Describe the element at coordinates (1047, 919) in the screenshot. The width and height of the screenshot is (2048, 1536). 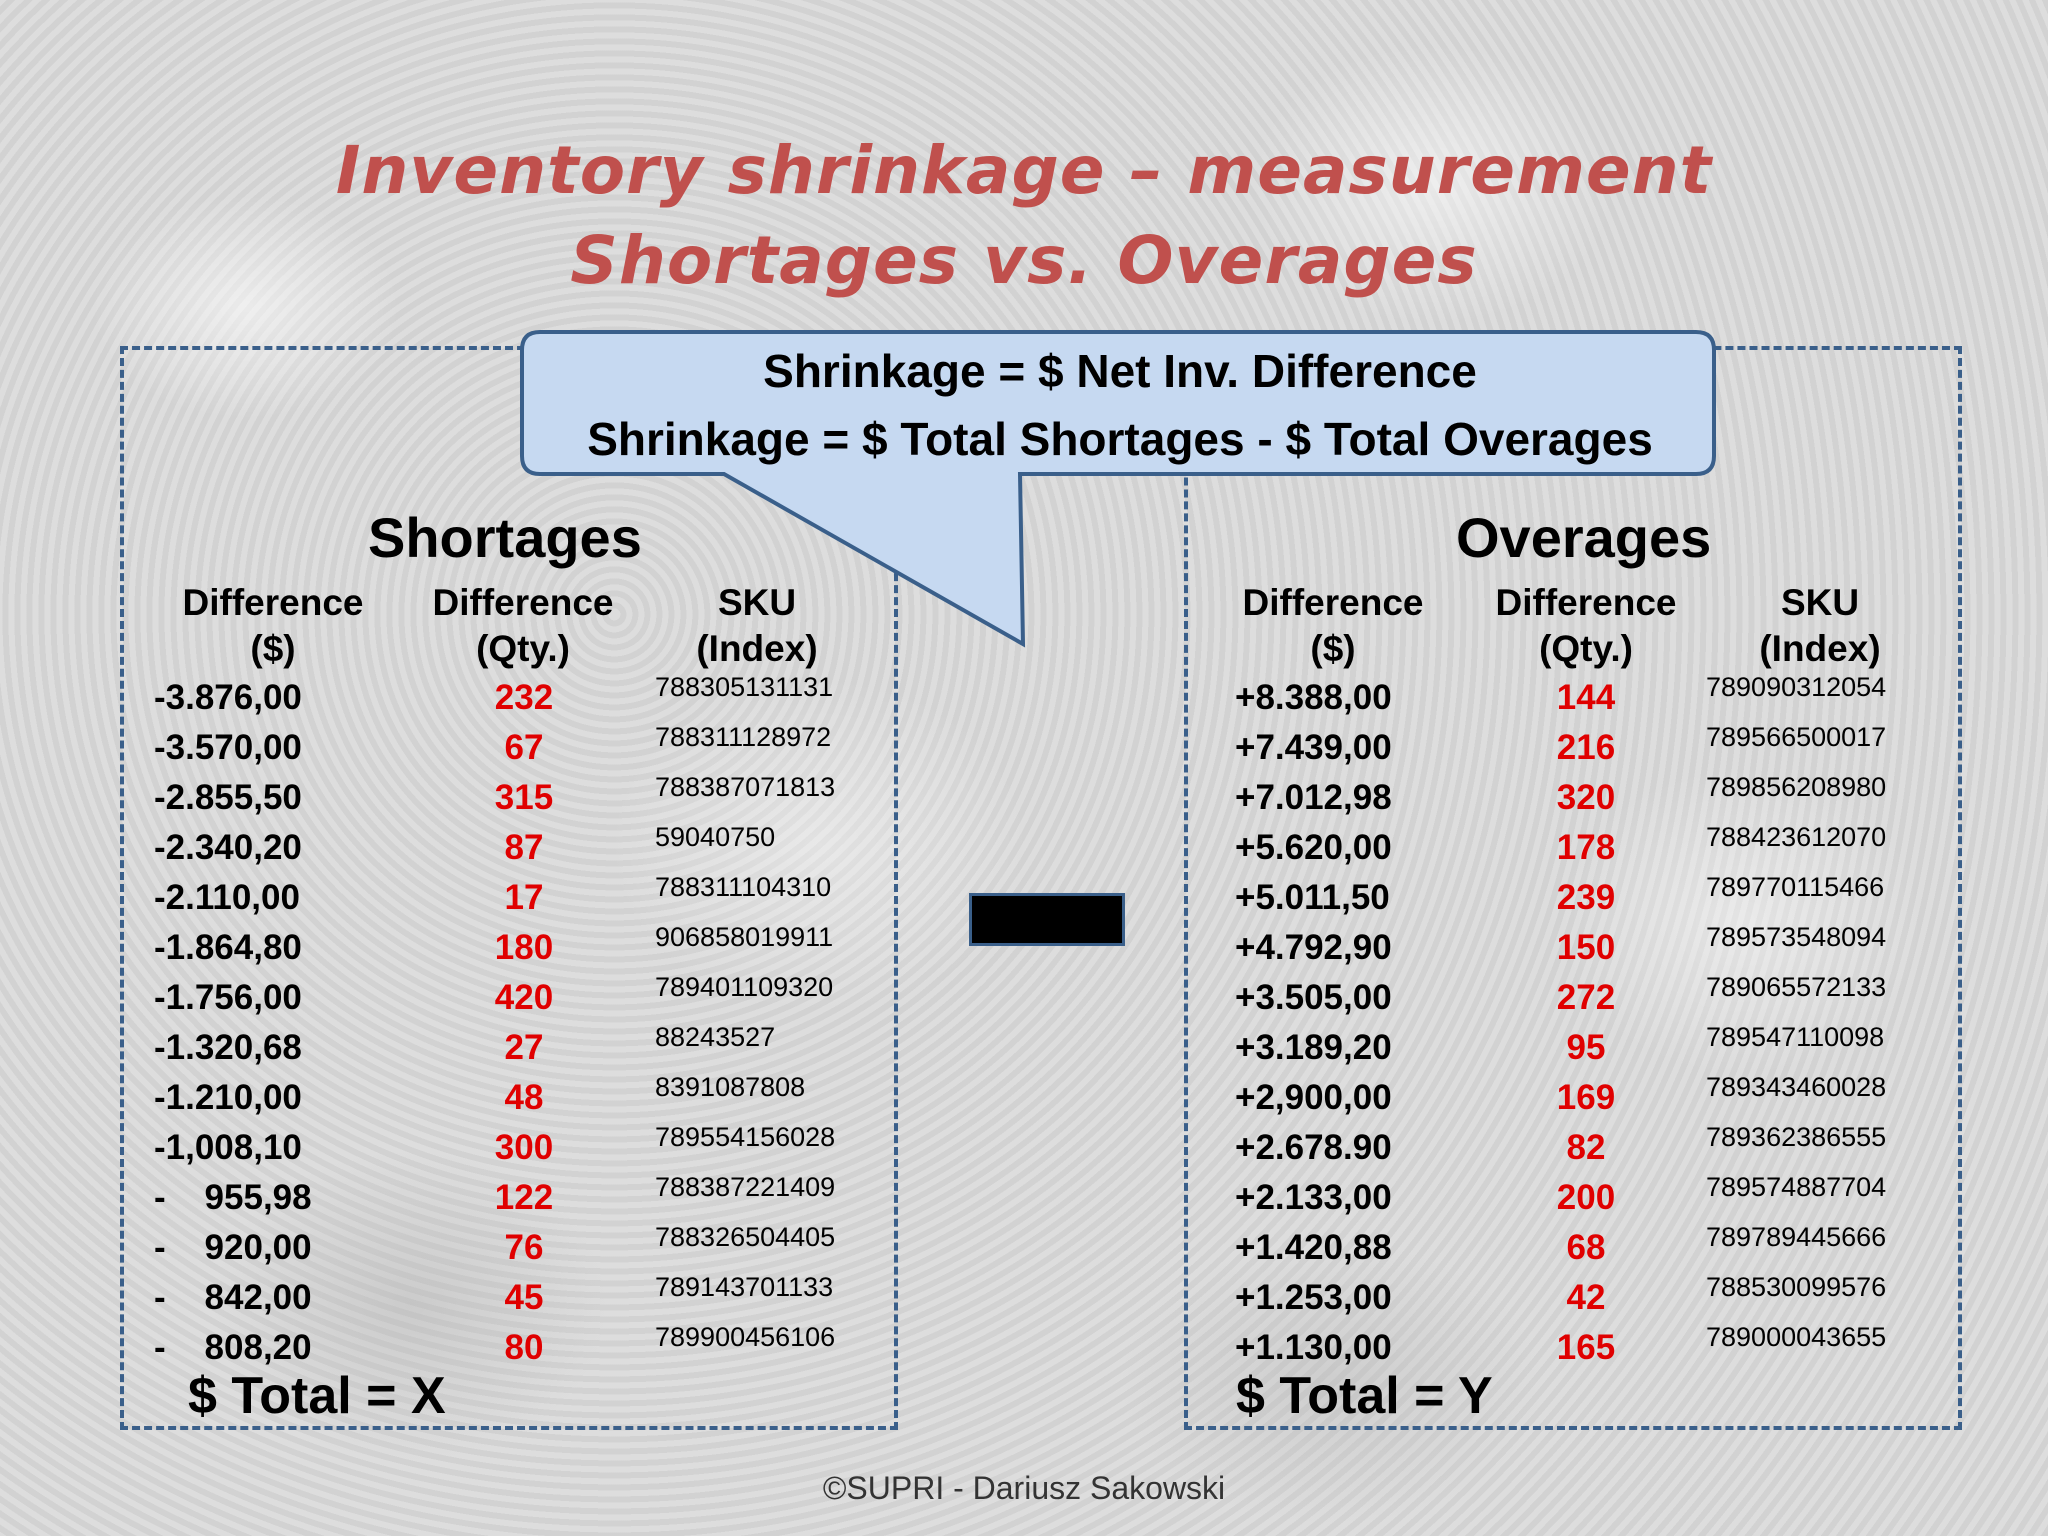
I see `minus-sign` at that location.